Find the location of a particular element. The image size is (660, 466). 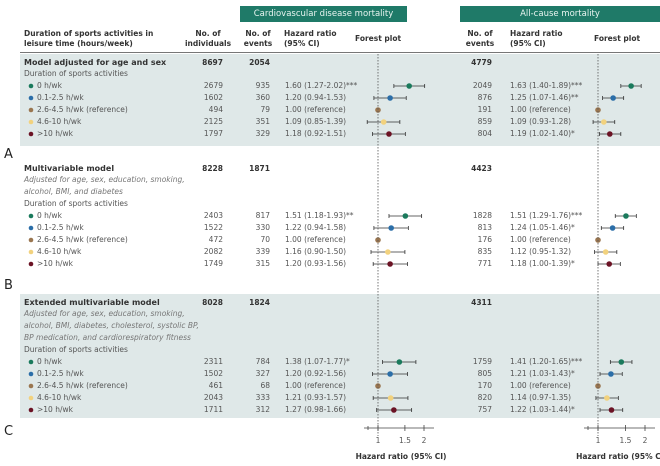

row-individuals: 1602 is located at coordinates (213, 97).